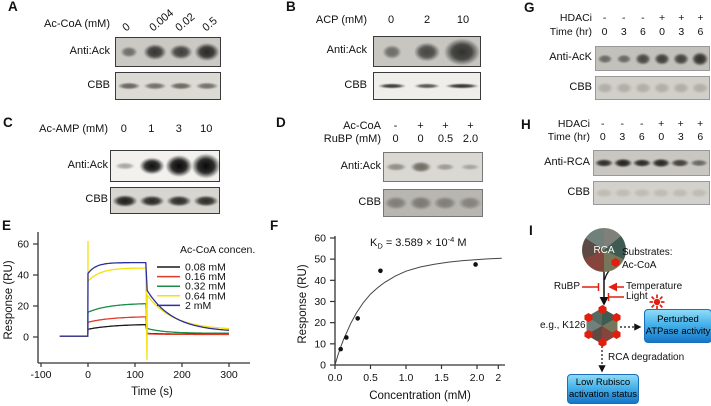 This screenshot has height=406, width=711. Describe the element at coordinates (498, 378) in the screenshot. I see `x-tick-label: 2` at that location.